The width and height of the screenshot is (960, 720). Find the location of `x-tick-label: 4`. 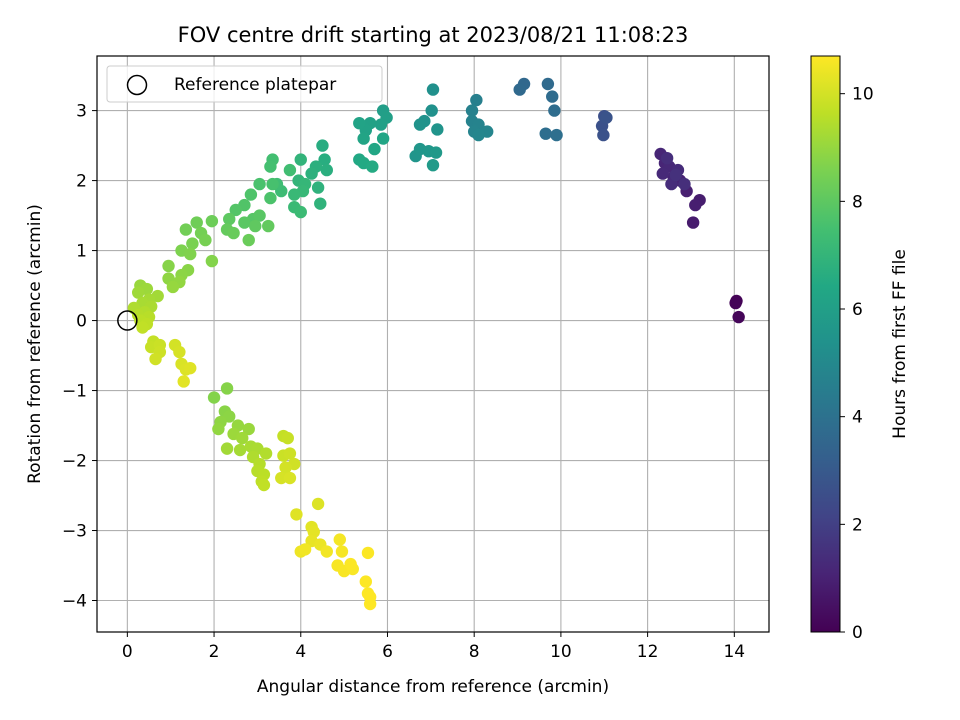

x-tick-label: 4 is located at coordinates (300, 652).